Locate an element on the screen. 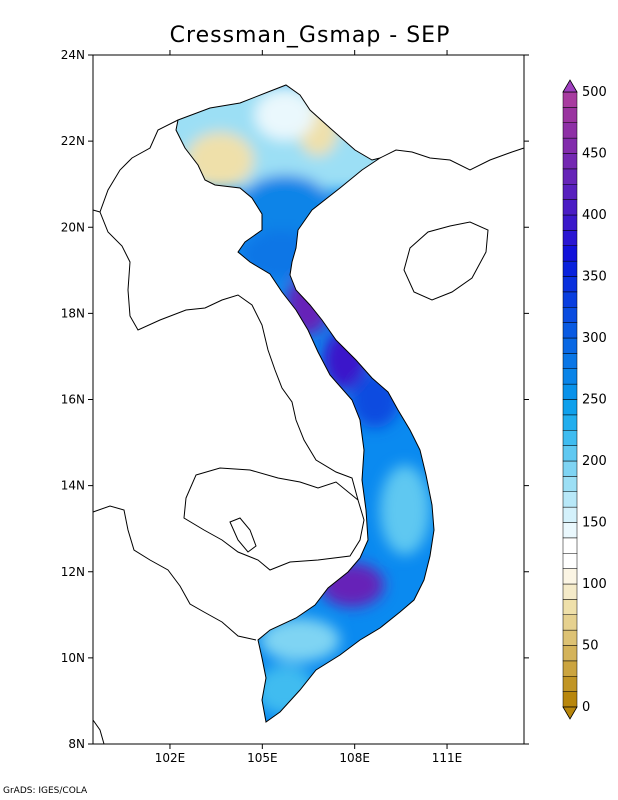 The height and width of the screenshot is (800, 618). colorbar-label: 150 is located at coordinates (594, 523).